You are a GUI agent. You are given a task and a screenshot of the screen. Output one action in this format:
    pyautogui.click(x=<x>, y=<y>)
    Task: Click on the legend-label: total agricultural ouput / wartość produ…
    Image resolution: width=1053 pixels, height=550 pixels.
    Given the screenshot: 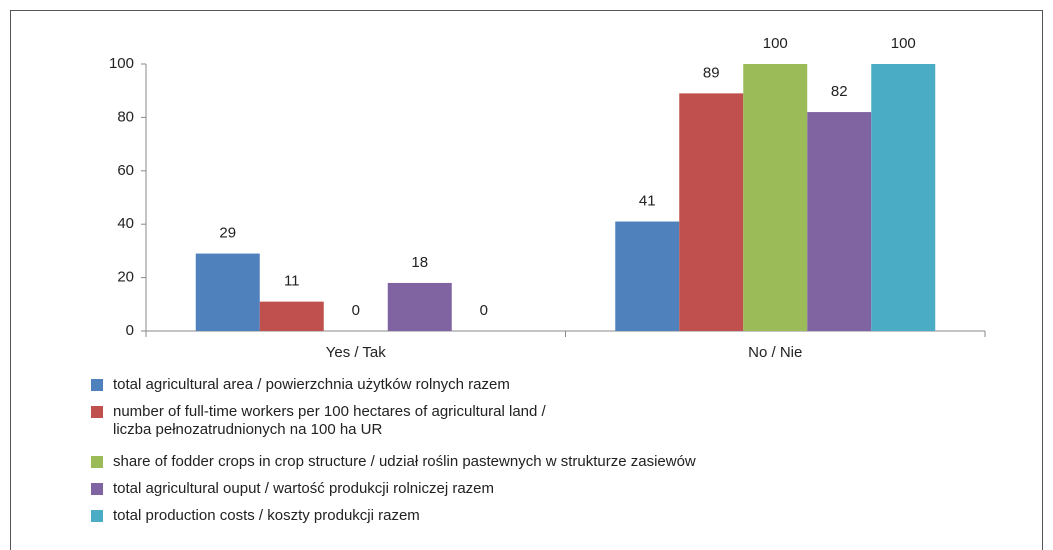 What is the action you would take?
    pyautogui.click(x=303, y=488)
    